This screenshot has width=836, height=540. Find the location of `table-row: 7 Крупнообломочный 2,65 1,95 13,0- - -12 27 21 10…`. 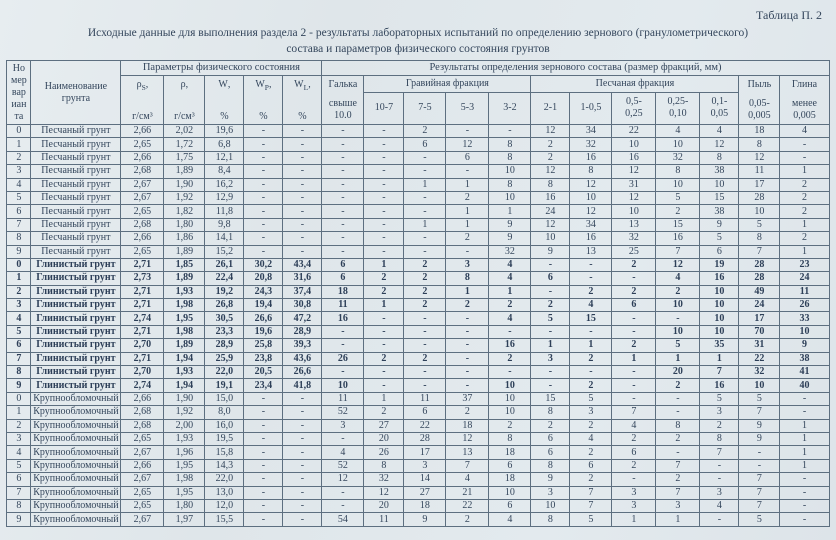

table-row: 7 Крупнообломочный 2,65 1,95 13,0- - -12 27 21 10… is located at coordinates (418, 492).